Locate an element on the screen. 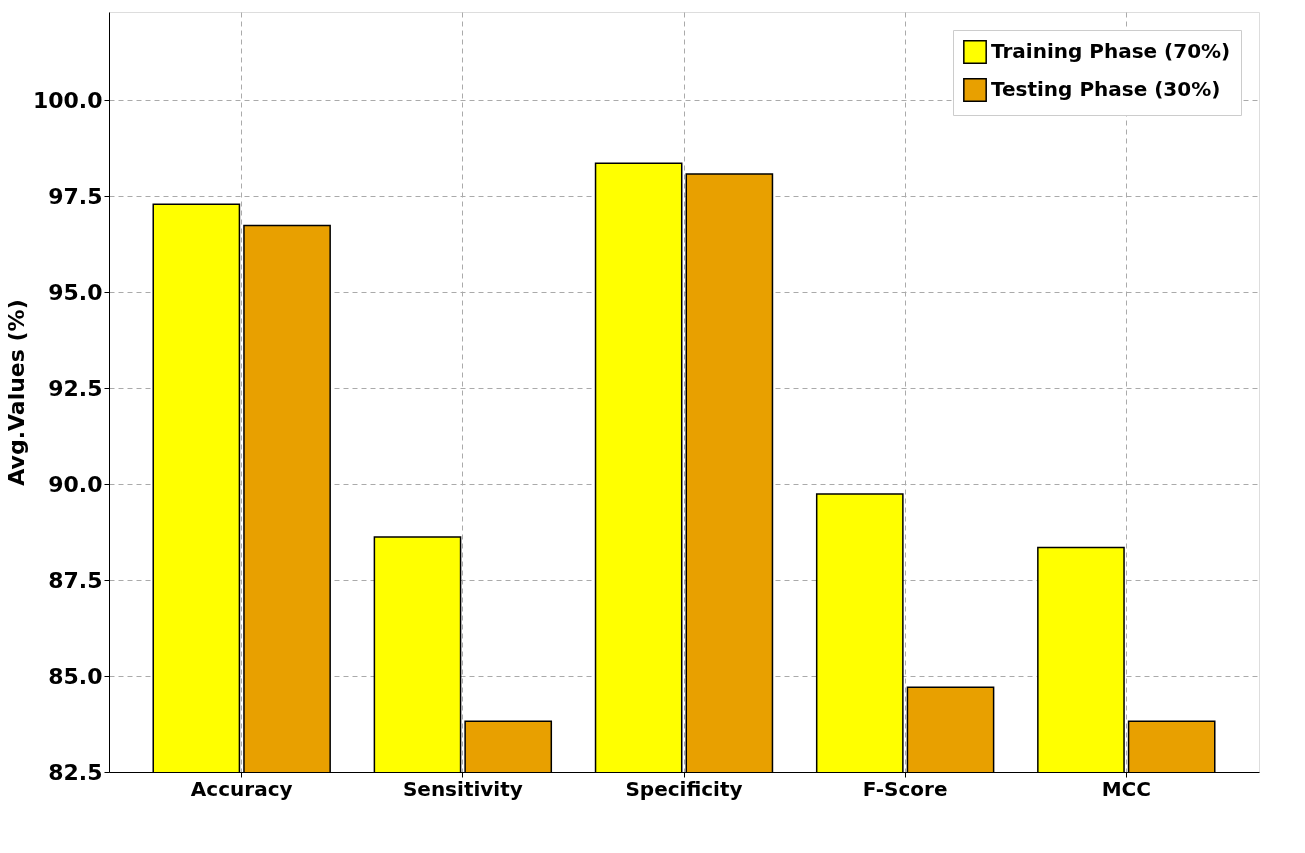  x-tick-label: MCC is located at coordinates (1126, 788).